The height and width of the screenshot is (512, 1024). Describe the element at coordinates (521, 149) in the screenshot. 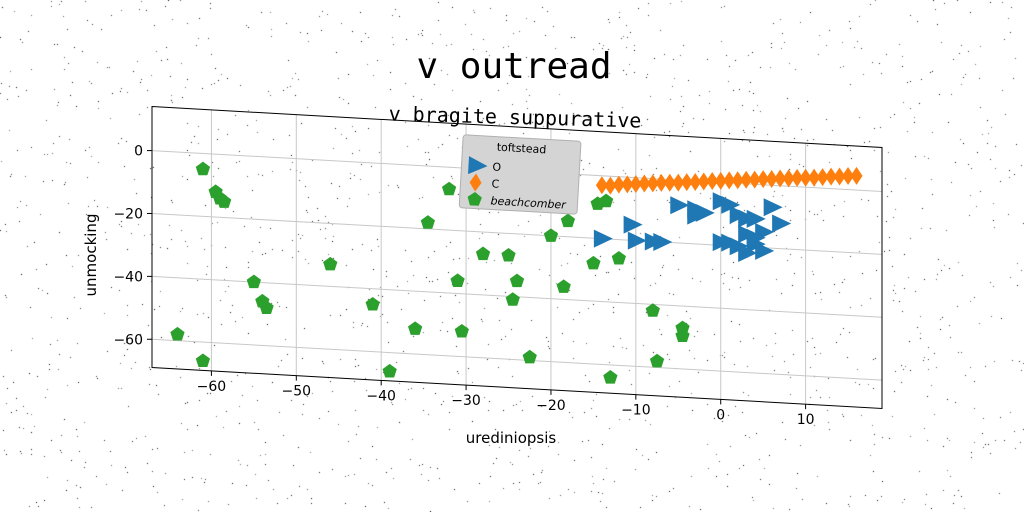

I see `legend-title: toftstead` at that location.